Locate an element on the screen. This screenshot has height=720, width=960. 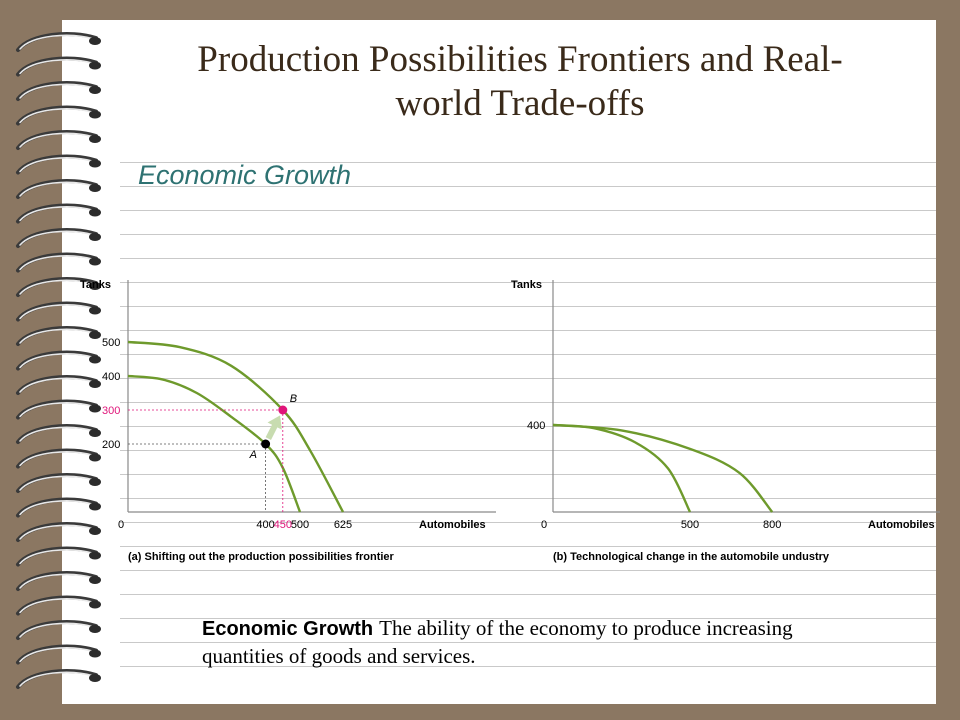
point-label: B is located at coordinates (293, 399).